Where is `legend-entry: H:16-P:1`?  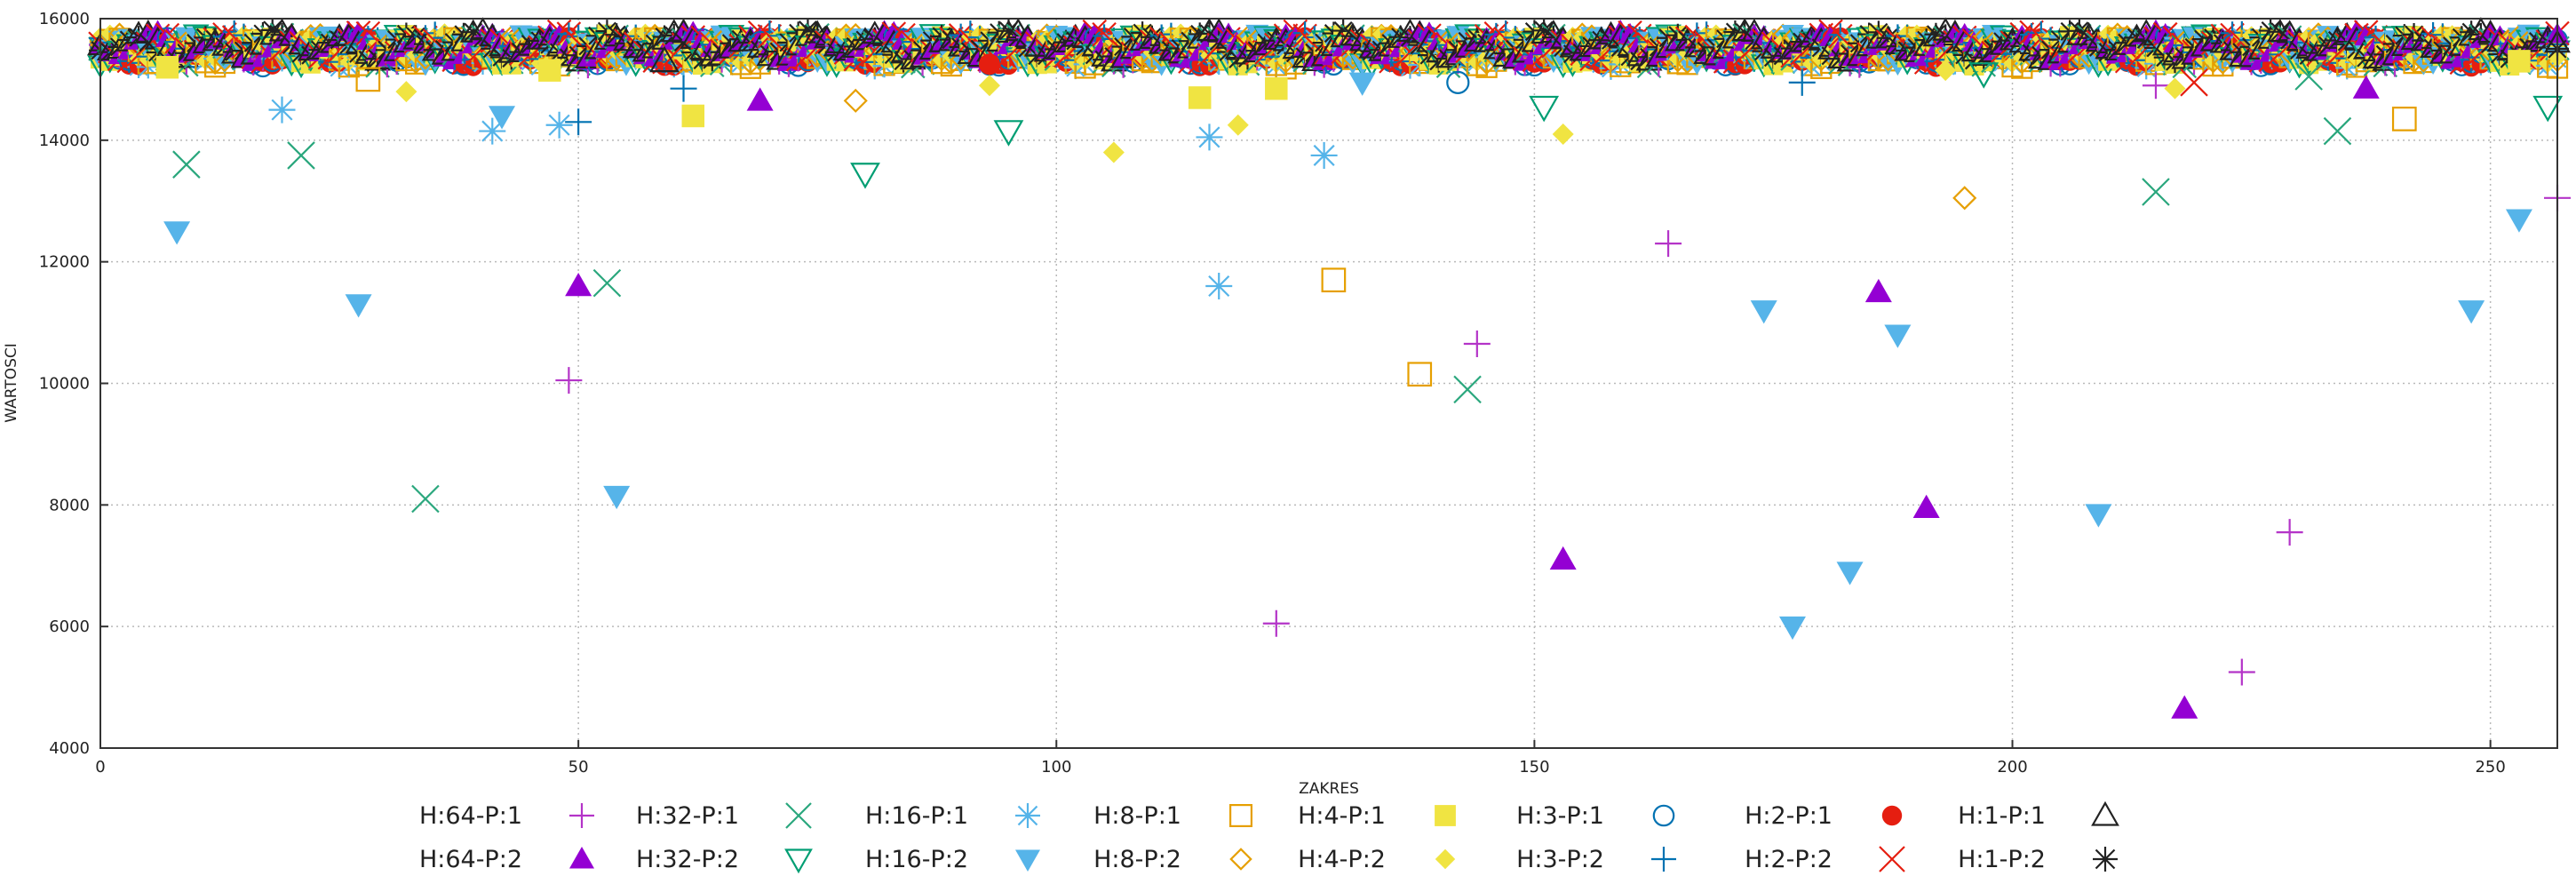
legend-entry: H:16-P:1 is located at coordinates (952, 816).